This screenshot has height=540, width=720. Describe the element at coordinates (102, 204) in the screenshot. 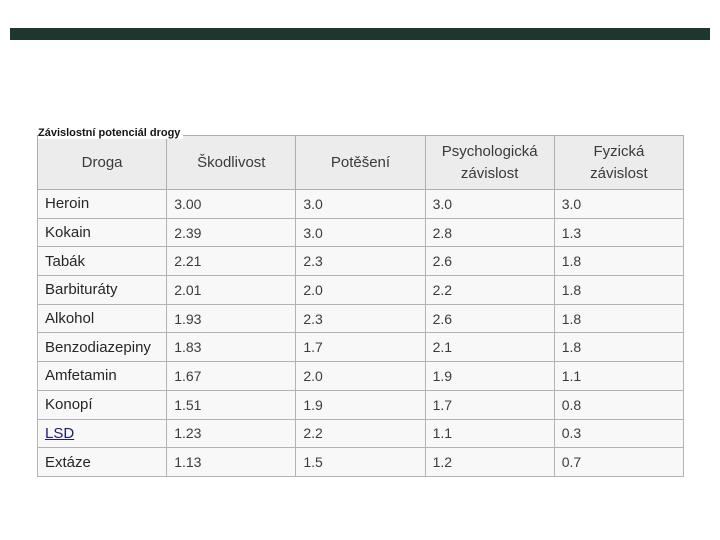

I see `drug-name-cell: Heroin` at that location.